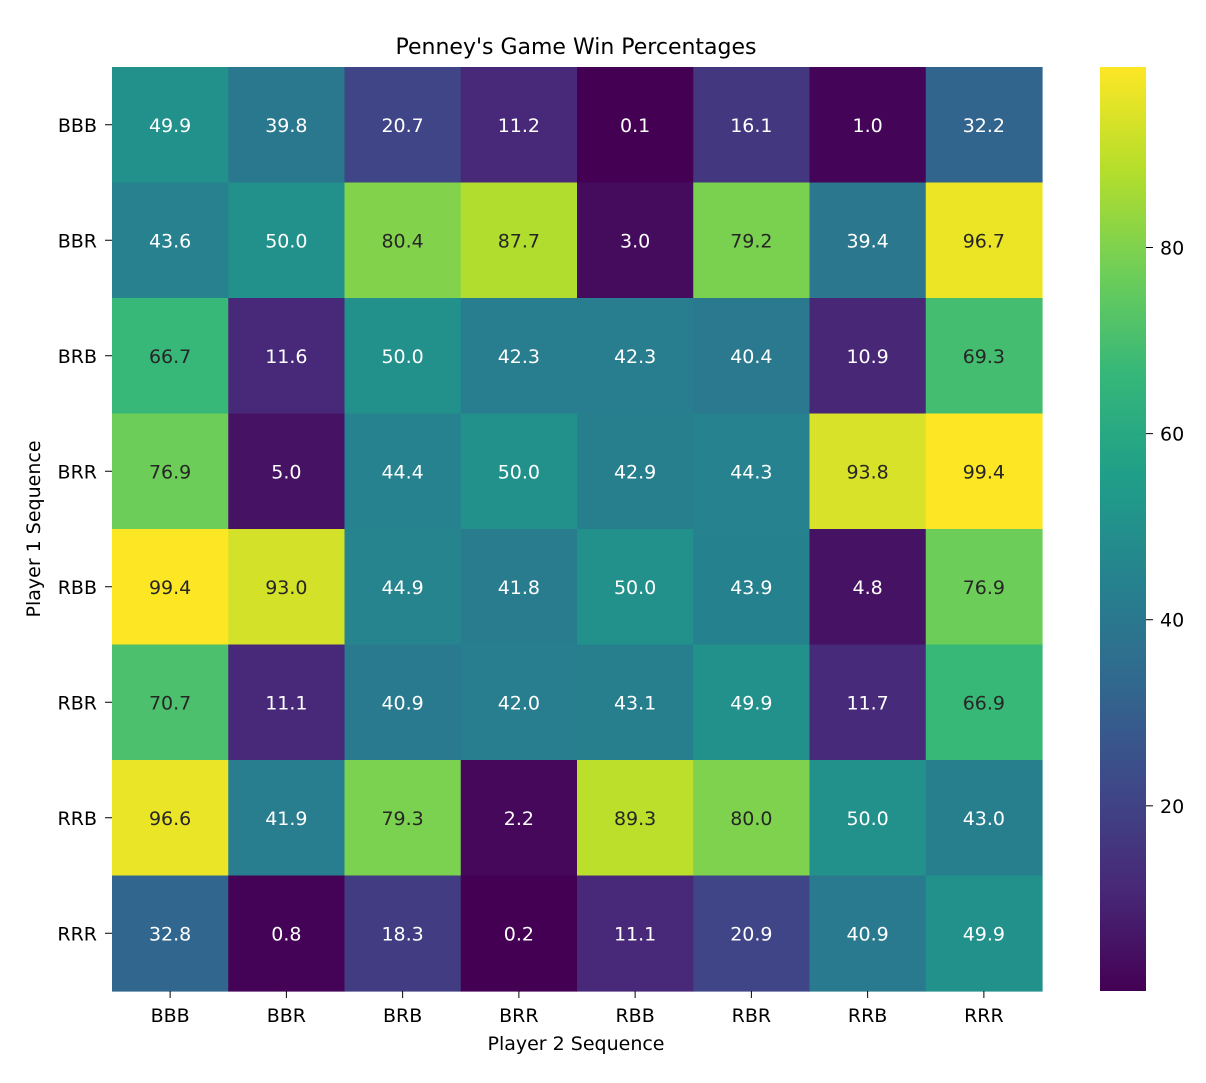 The width and height of the screenshot is (1206, 1083). What do you see at coordinates (1172, 807) in the screenshot?
I see `colorbar-tick-label: 20` at bounding box center [1172, 807].